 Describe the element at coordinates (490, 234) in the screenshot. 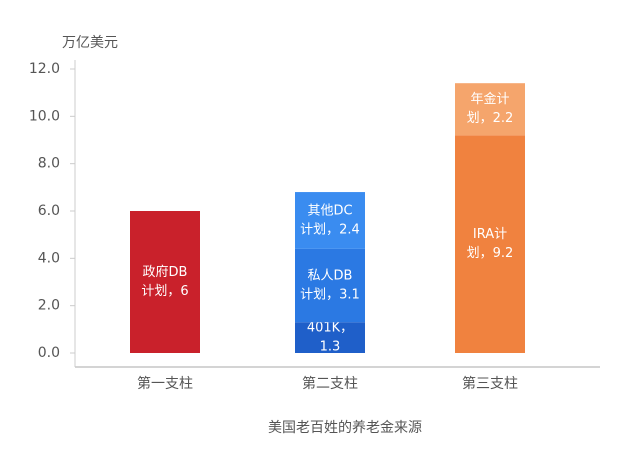

I see `value-label: IRA计` at that location.